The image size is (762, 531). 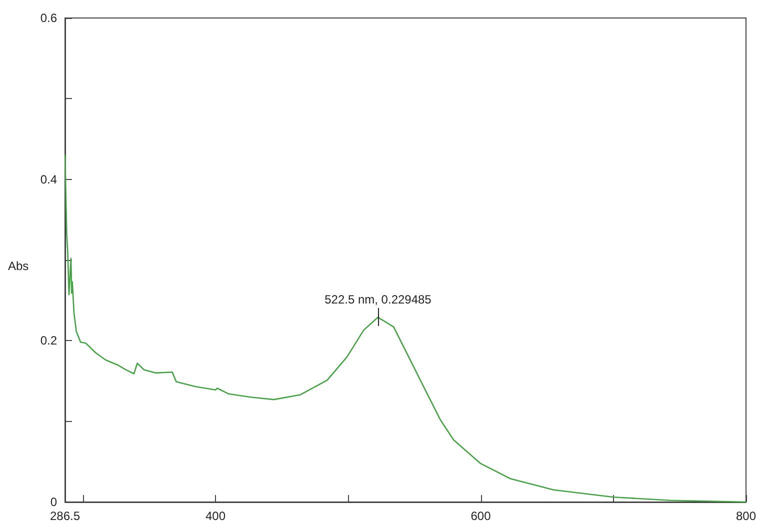 I want to click on y-axis-title: Abs, so click(x=18, y=266).